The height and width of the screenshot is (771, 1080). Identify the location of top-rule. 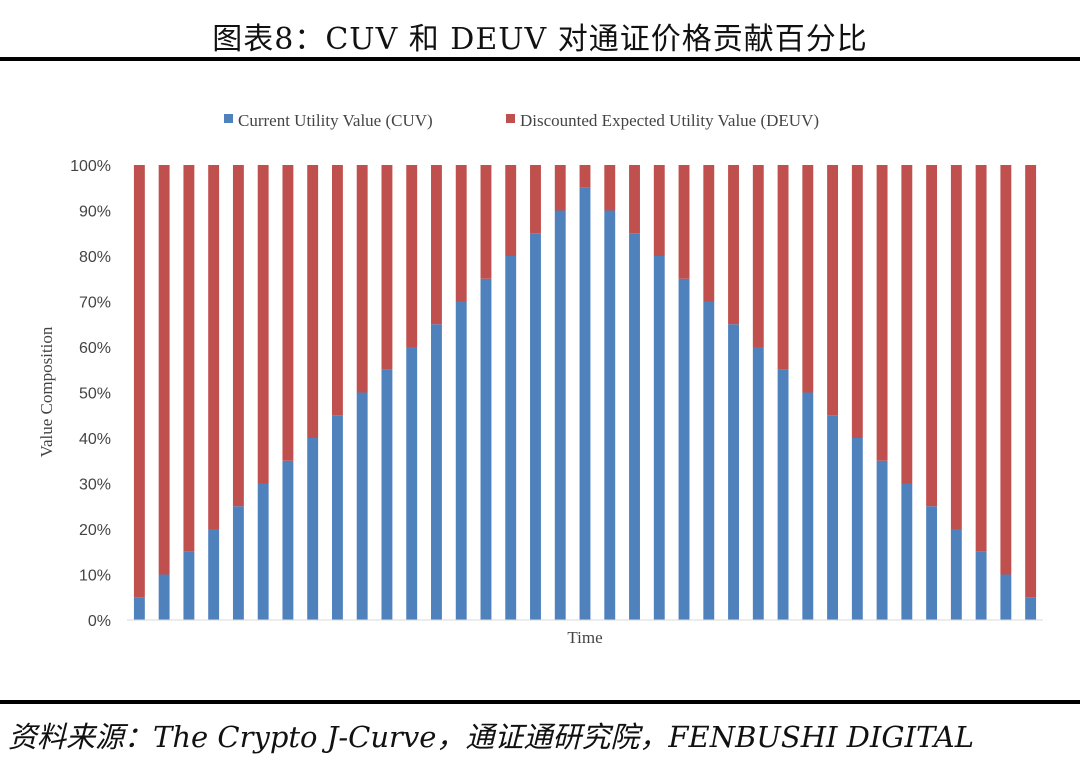
(540, 59).